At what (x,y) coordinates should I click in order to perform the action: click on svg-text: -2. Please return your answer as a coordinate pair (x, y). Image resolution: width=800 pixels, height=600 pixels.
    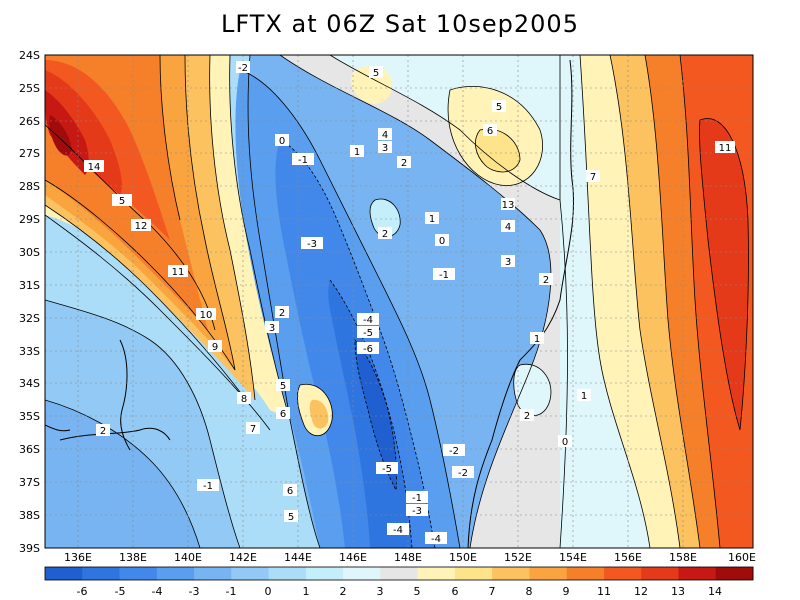
    Looking at the image, I should click on (243, 68).